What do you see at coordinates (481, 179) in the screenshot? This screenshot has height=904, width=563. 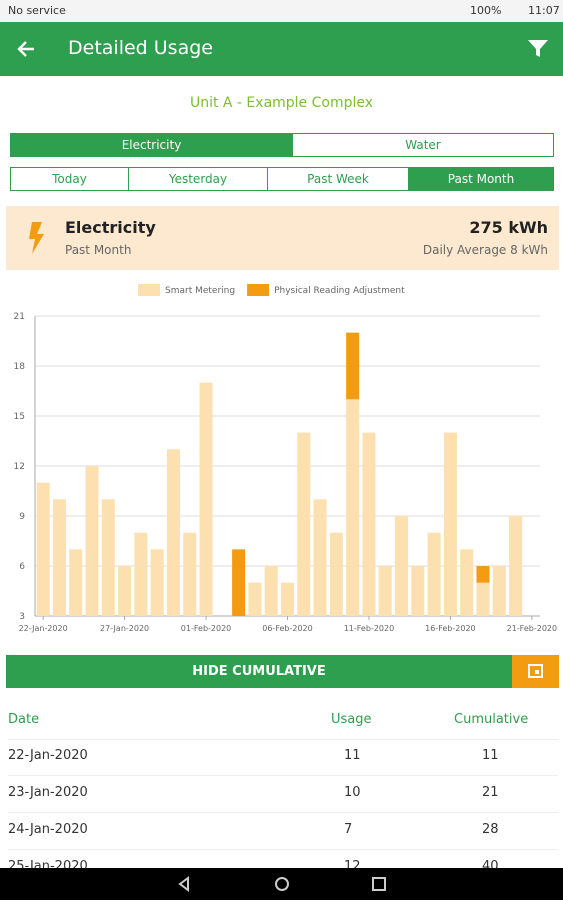 I see `tab-past-month: Past Month` at bounding box center [481, 179].